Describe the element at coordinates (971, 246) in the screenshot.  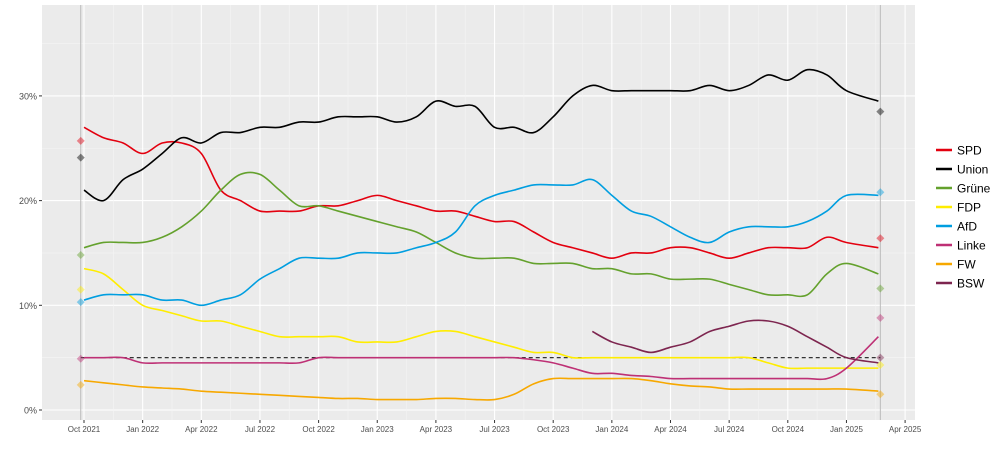
I see `legend-label-linke: Linke` at that location.